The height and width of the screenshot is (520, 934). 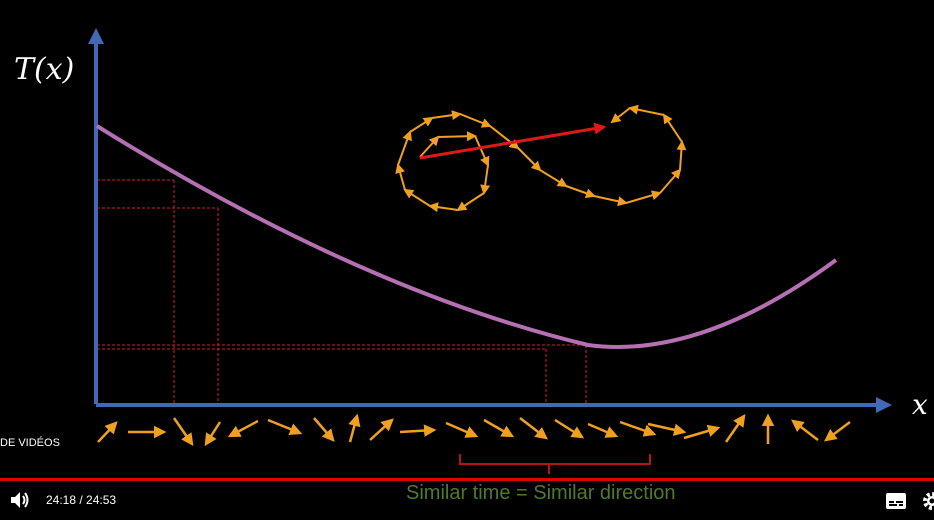 I want to click on player-controls: 24:18 / 24:53, so click(x=467, y=502).